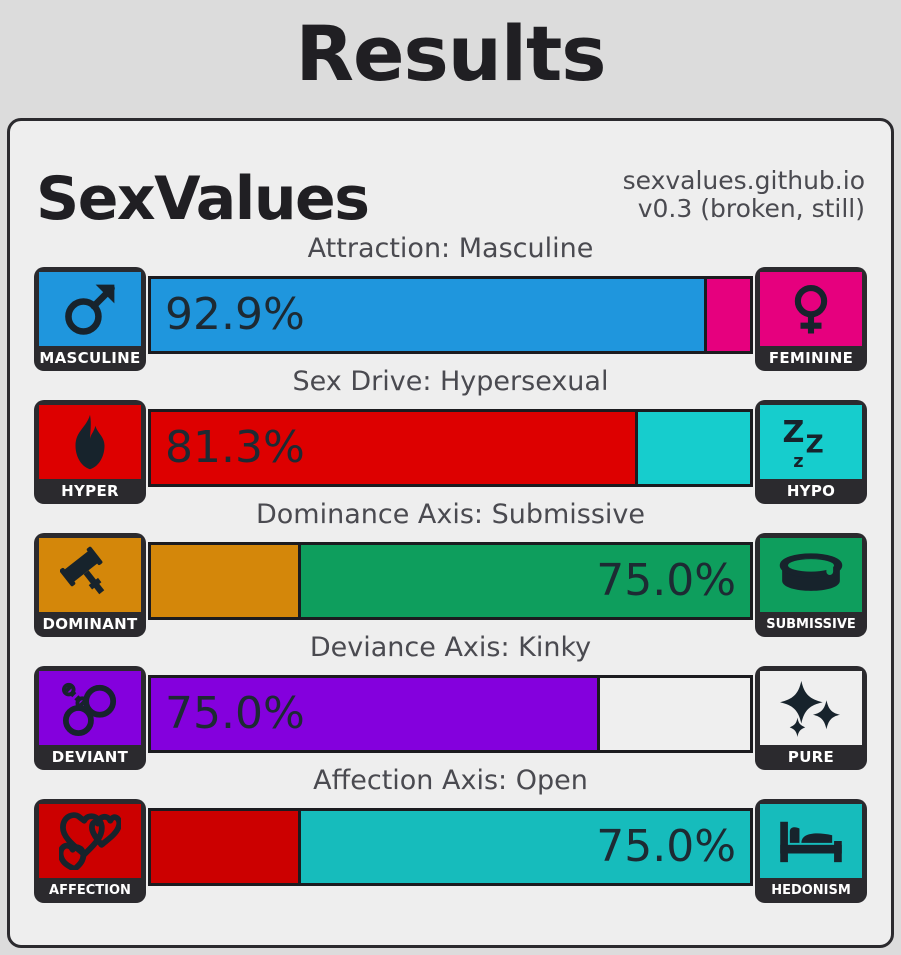 The image size is (901, 955). I want to click on cap-icon-box-masculine, so click(90, 309).